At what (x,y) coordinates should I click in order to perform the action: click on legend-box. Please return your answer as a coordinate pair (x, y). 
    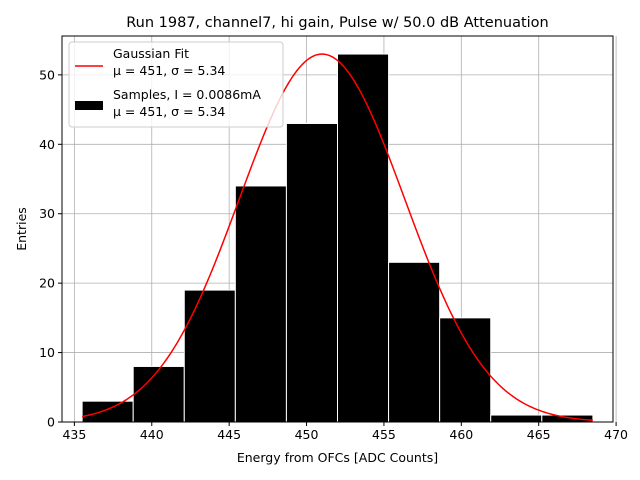
    Looking at the image, I should click on (176, 84).